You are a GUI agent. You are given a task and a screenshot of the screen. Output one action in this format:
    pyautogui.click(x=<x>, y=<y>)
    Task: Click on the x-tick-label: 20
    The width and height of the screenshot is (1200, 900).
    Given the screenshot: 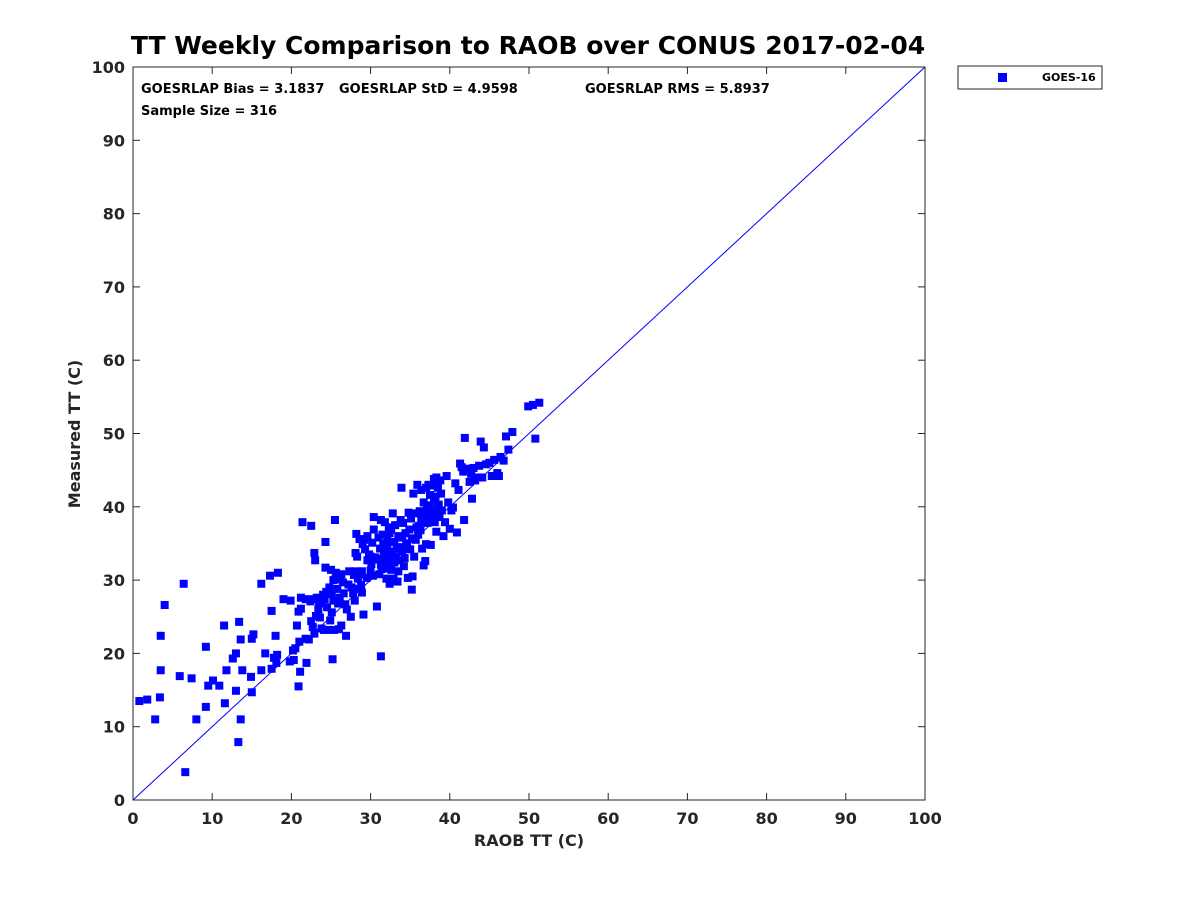 What is the action you would take?
    pyautogui.click(x=291, y=818)
    